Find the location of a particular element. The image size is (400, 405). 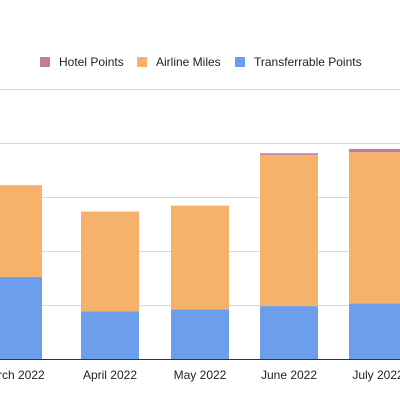

legend-label: Transferrable Points is located at coordinates (308, 62).